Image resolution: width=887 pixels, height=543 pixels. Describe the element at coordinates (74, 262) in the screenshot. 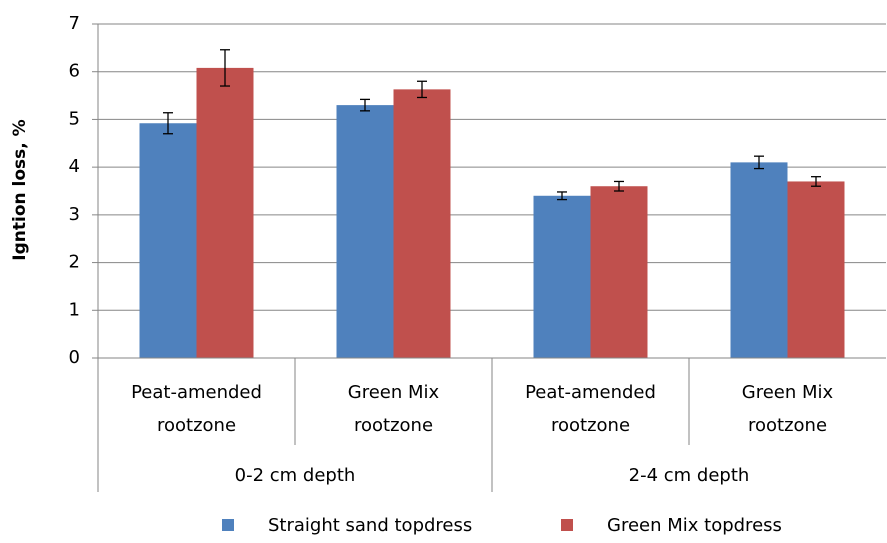

I see `y-tick-label: 2` at that location.